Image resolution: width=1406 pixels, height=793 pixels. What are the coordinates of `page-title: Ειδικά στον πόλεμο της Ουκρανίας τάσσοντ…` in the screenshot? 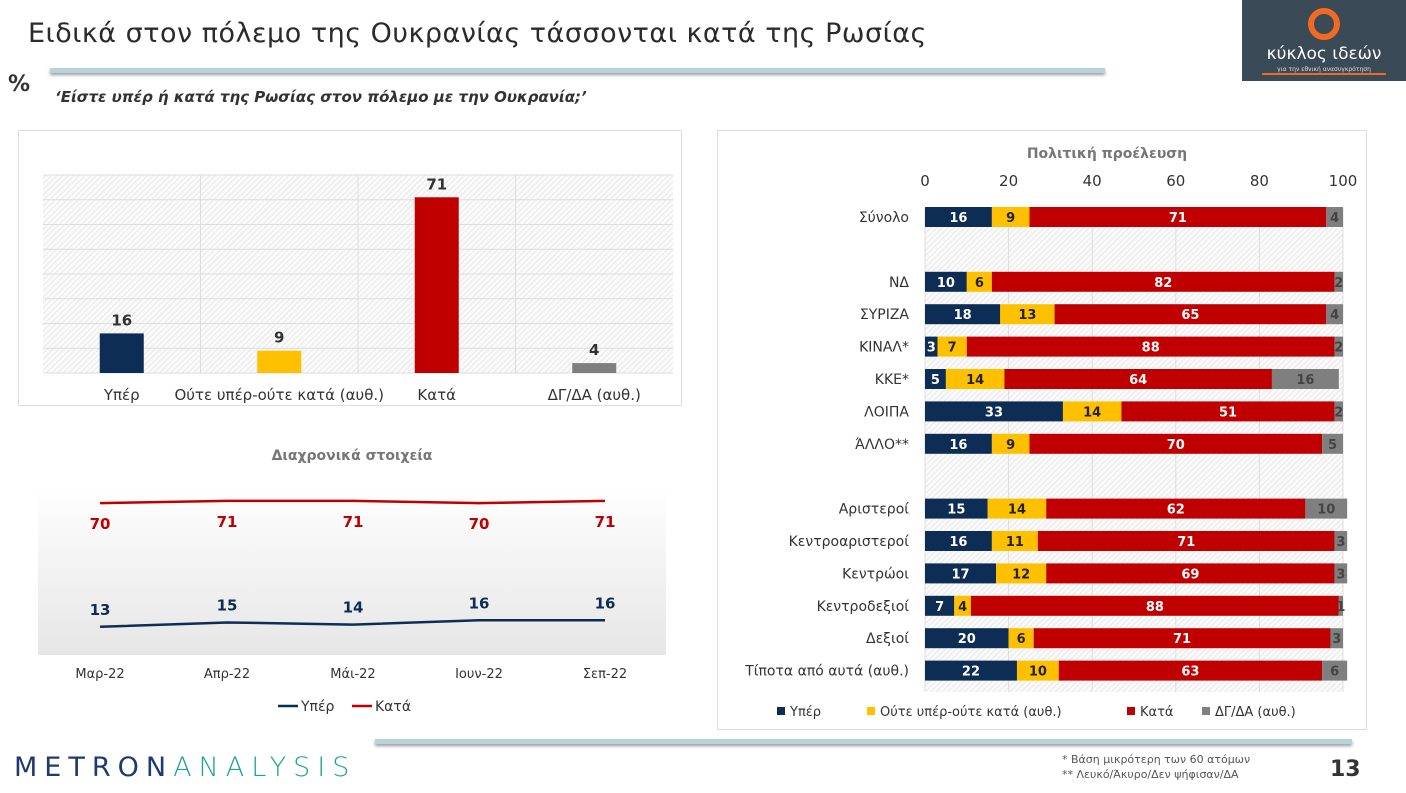 It's located at (477, 33).